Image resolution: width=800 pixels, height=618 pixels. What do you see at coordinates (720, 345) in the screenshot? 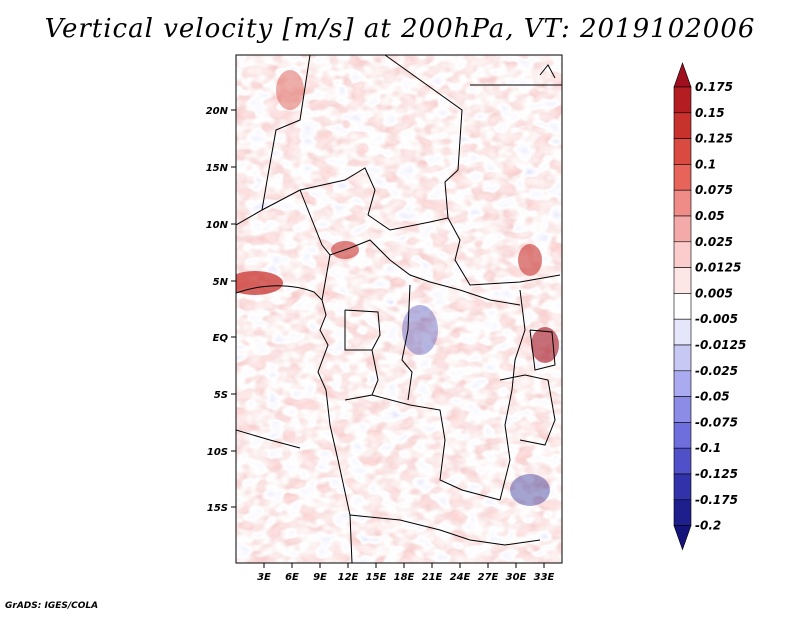
I see `colorbar-label: -0.0125` at bounding box center [720, 345].